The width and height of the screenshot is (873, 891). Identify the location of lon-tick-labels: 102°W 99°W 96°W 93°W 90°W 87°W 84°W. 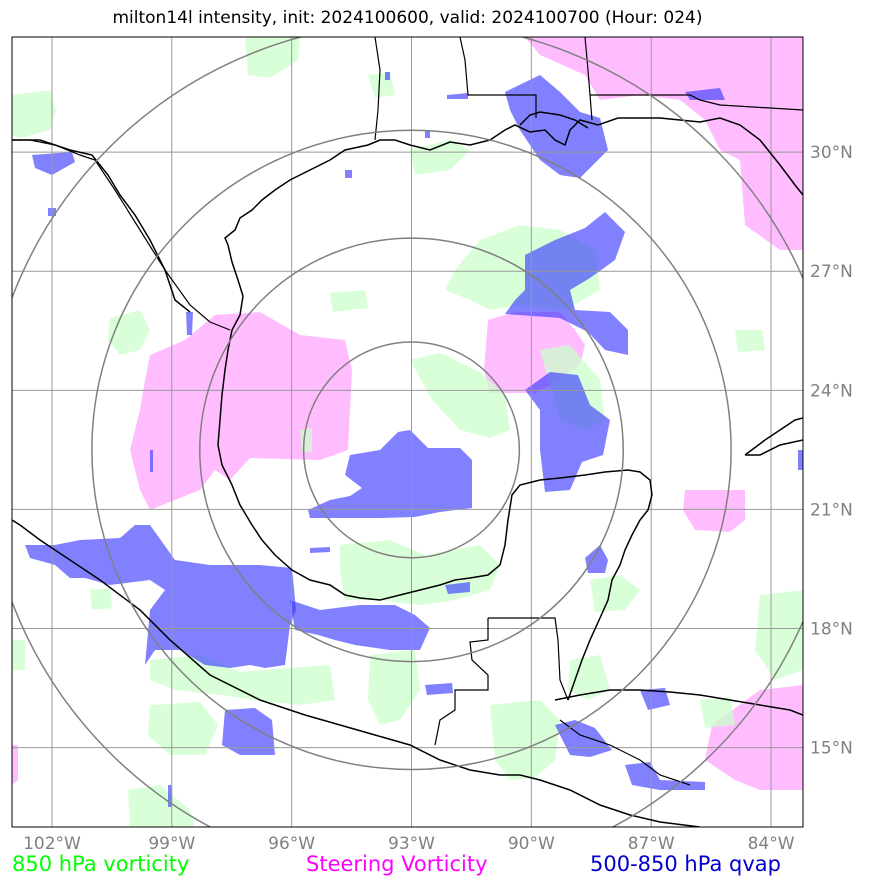
(409, 844).